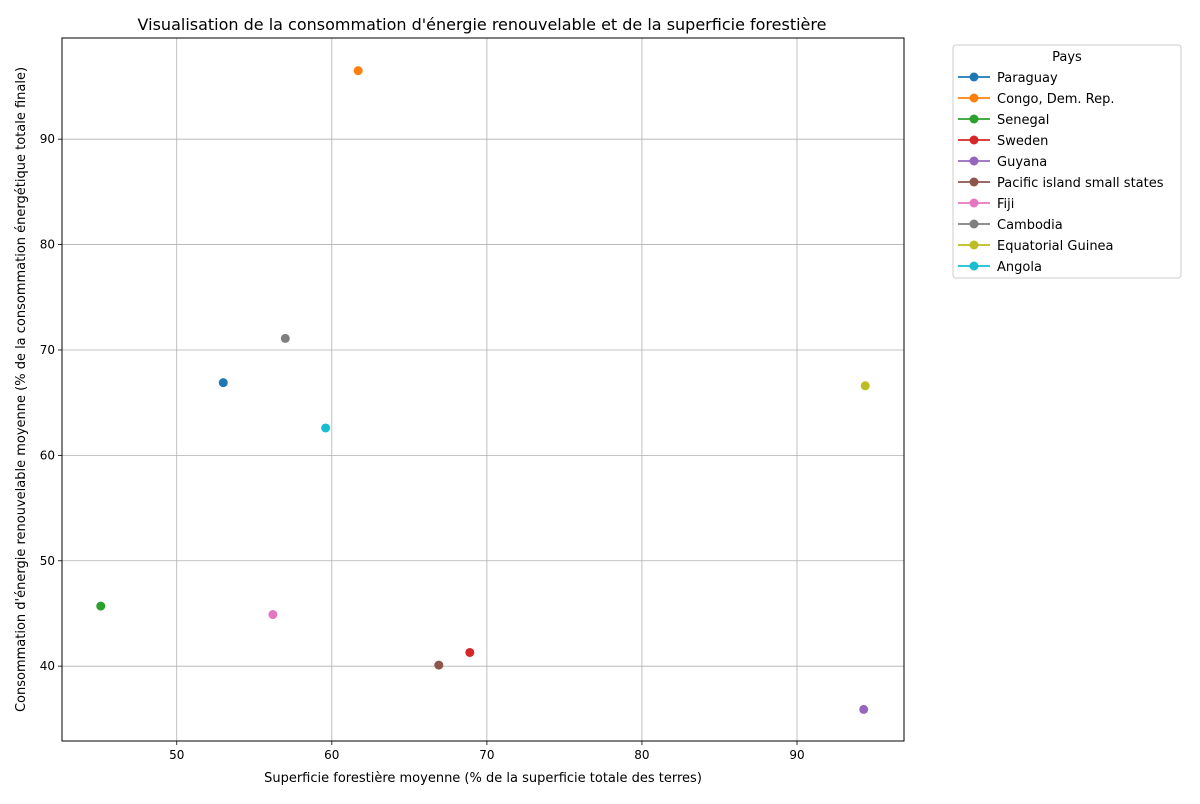 The width and height of the screenshot is (1200, 804). What do you see at coordinates (974, 77) in the screenshot?
I see `legend-marker-paraguay` at bounding box center [974, 77].